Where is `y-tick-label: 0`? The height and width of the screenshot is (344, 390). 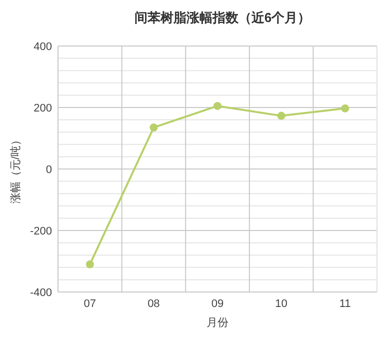 y-tick-label: 0 is located at coordinates (49, 170).